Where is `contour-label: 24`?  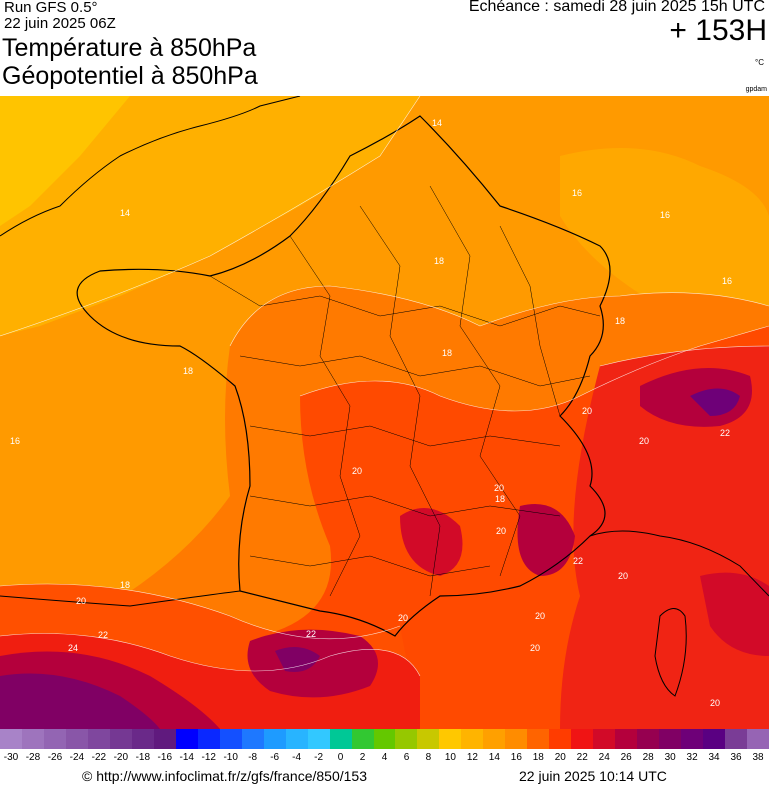 contour-label: 24 is located at coordinates (73, 648).